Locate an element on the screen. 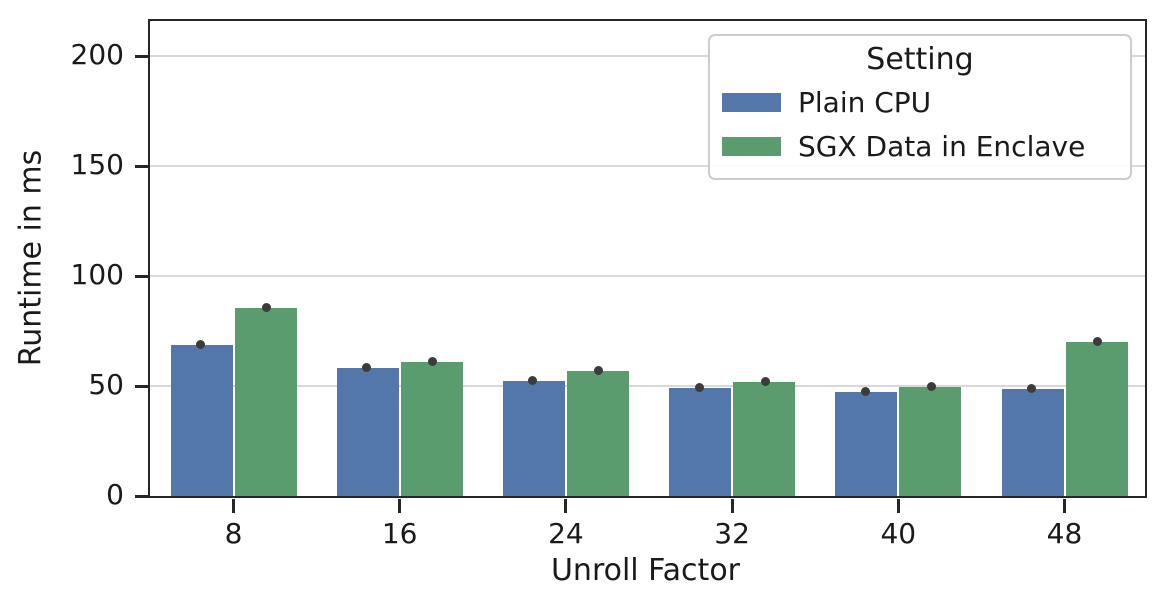  legend-title: Setting is located at coordinates (920, 59).